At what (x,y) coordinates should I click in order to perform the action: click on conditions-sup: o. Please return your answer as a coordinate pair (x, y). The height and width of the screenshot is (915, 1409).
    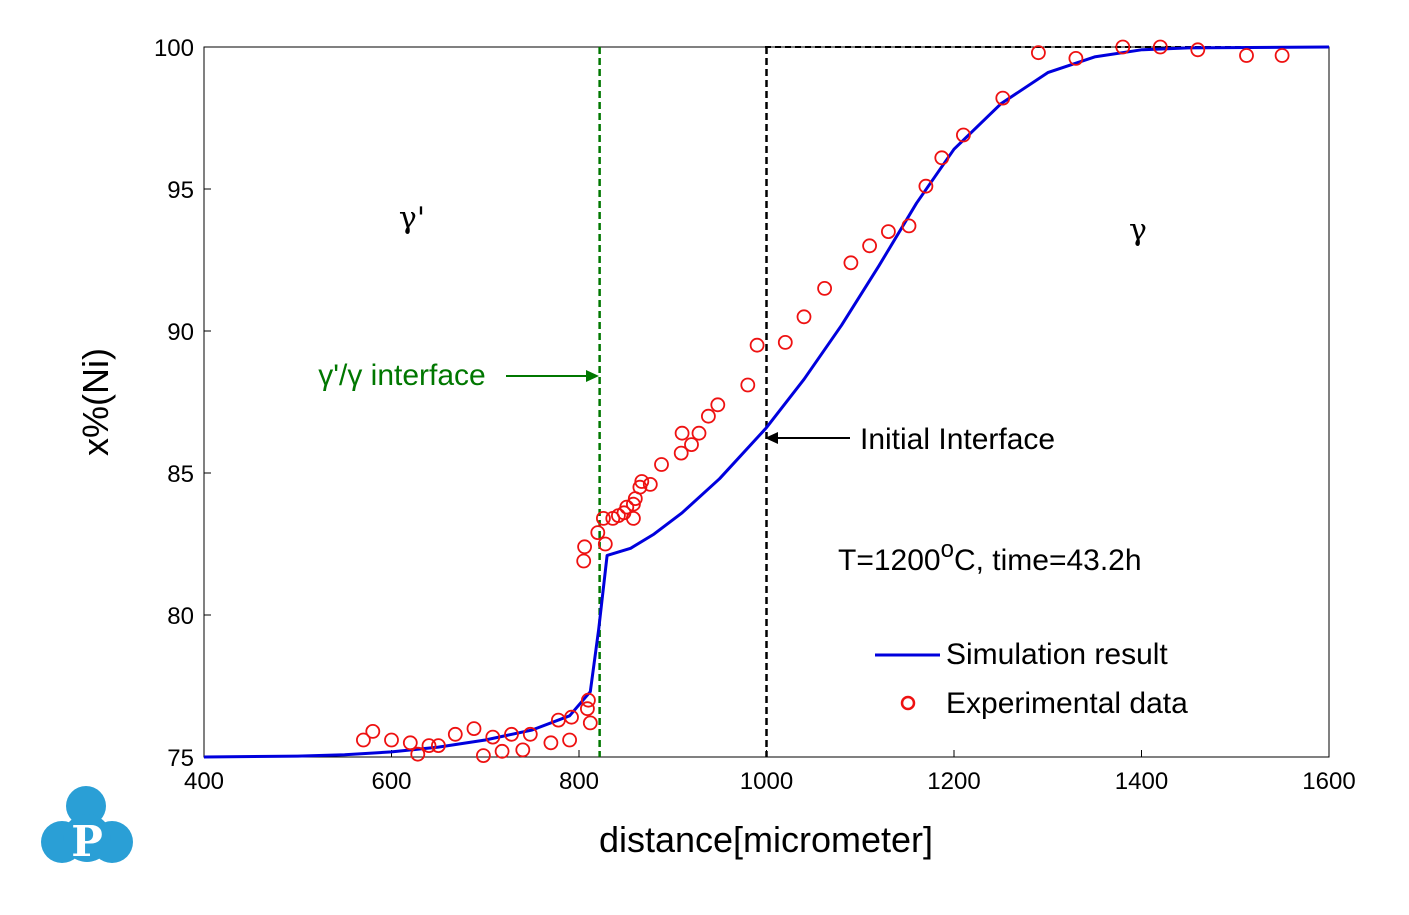
    Looking at the image, I should click on (947, 549).